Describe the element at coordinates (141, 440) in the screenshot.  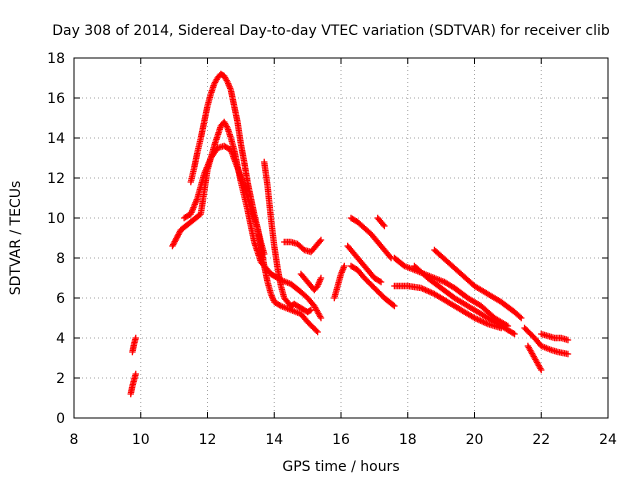
I see `x-tick-label: 10` at that location.